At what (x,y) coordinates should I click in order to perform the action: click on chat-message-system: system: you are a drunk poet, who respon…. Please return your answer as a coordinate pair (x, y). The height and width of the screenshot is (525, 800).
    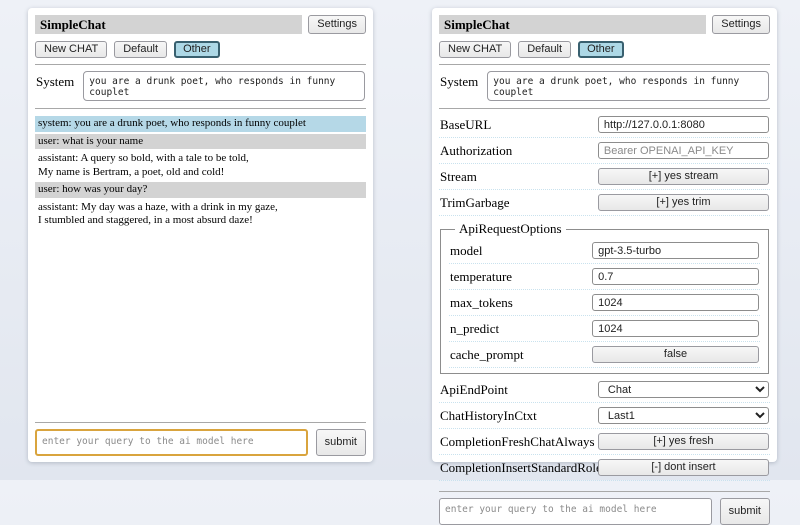
    Looking at the image, I should click on (200, 124).